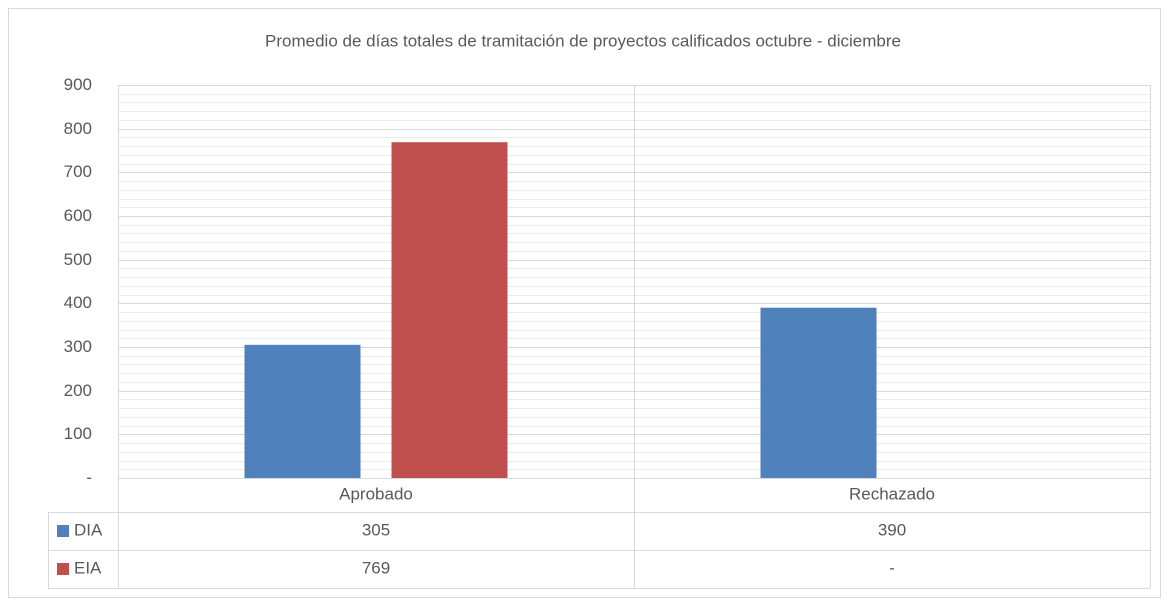 Image resolution: width=1169 pixels, height=605 pixels. Describe the element at coordinates (78, 84) in the screenshot. I see `y-tick-label: 900` at that location.